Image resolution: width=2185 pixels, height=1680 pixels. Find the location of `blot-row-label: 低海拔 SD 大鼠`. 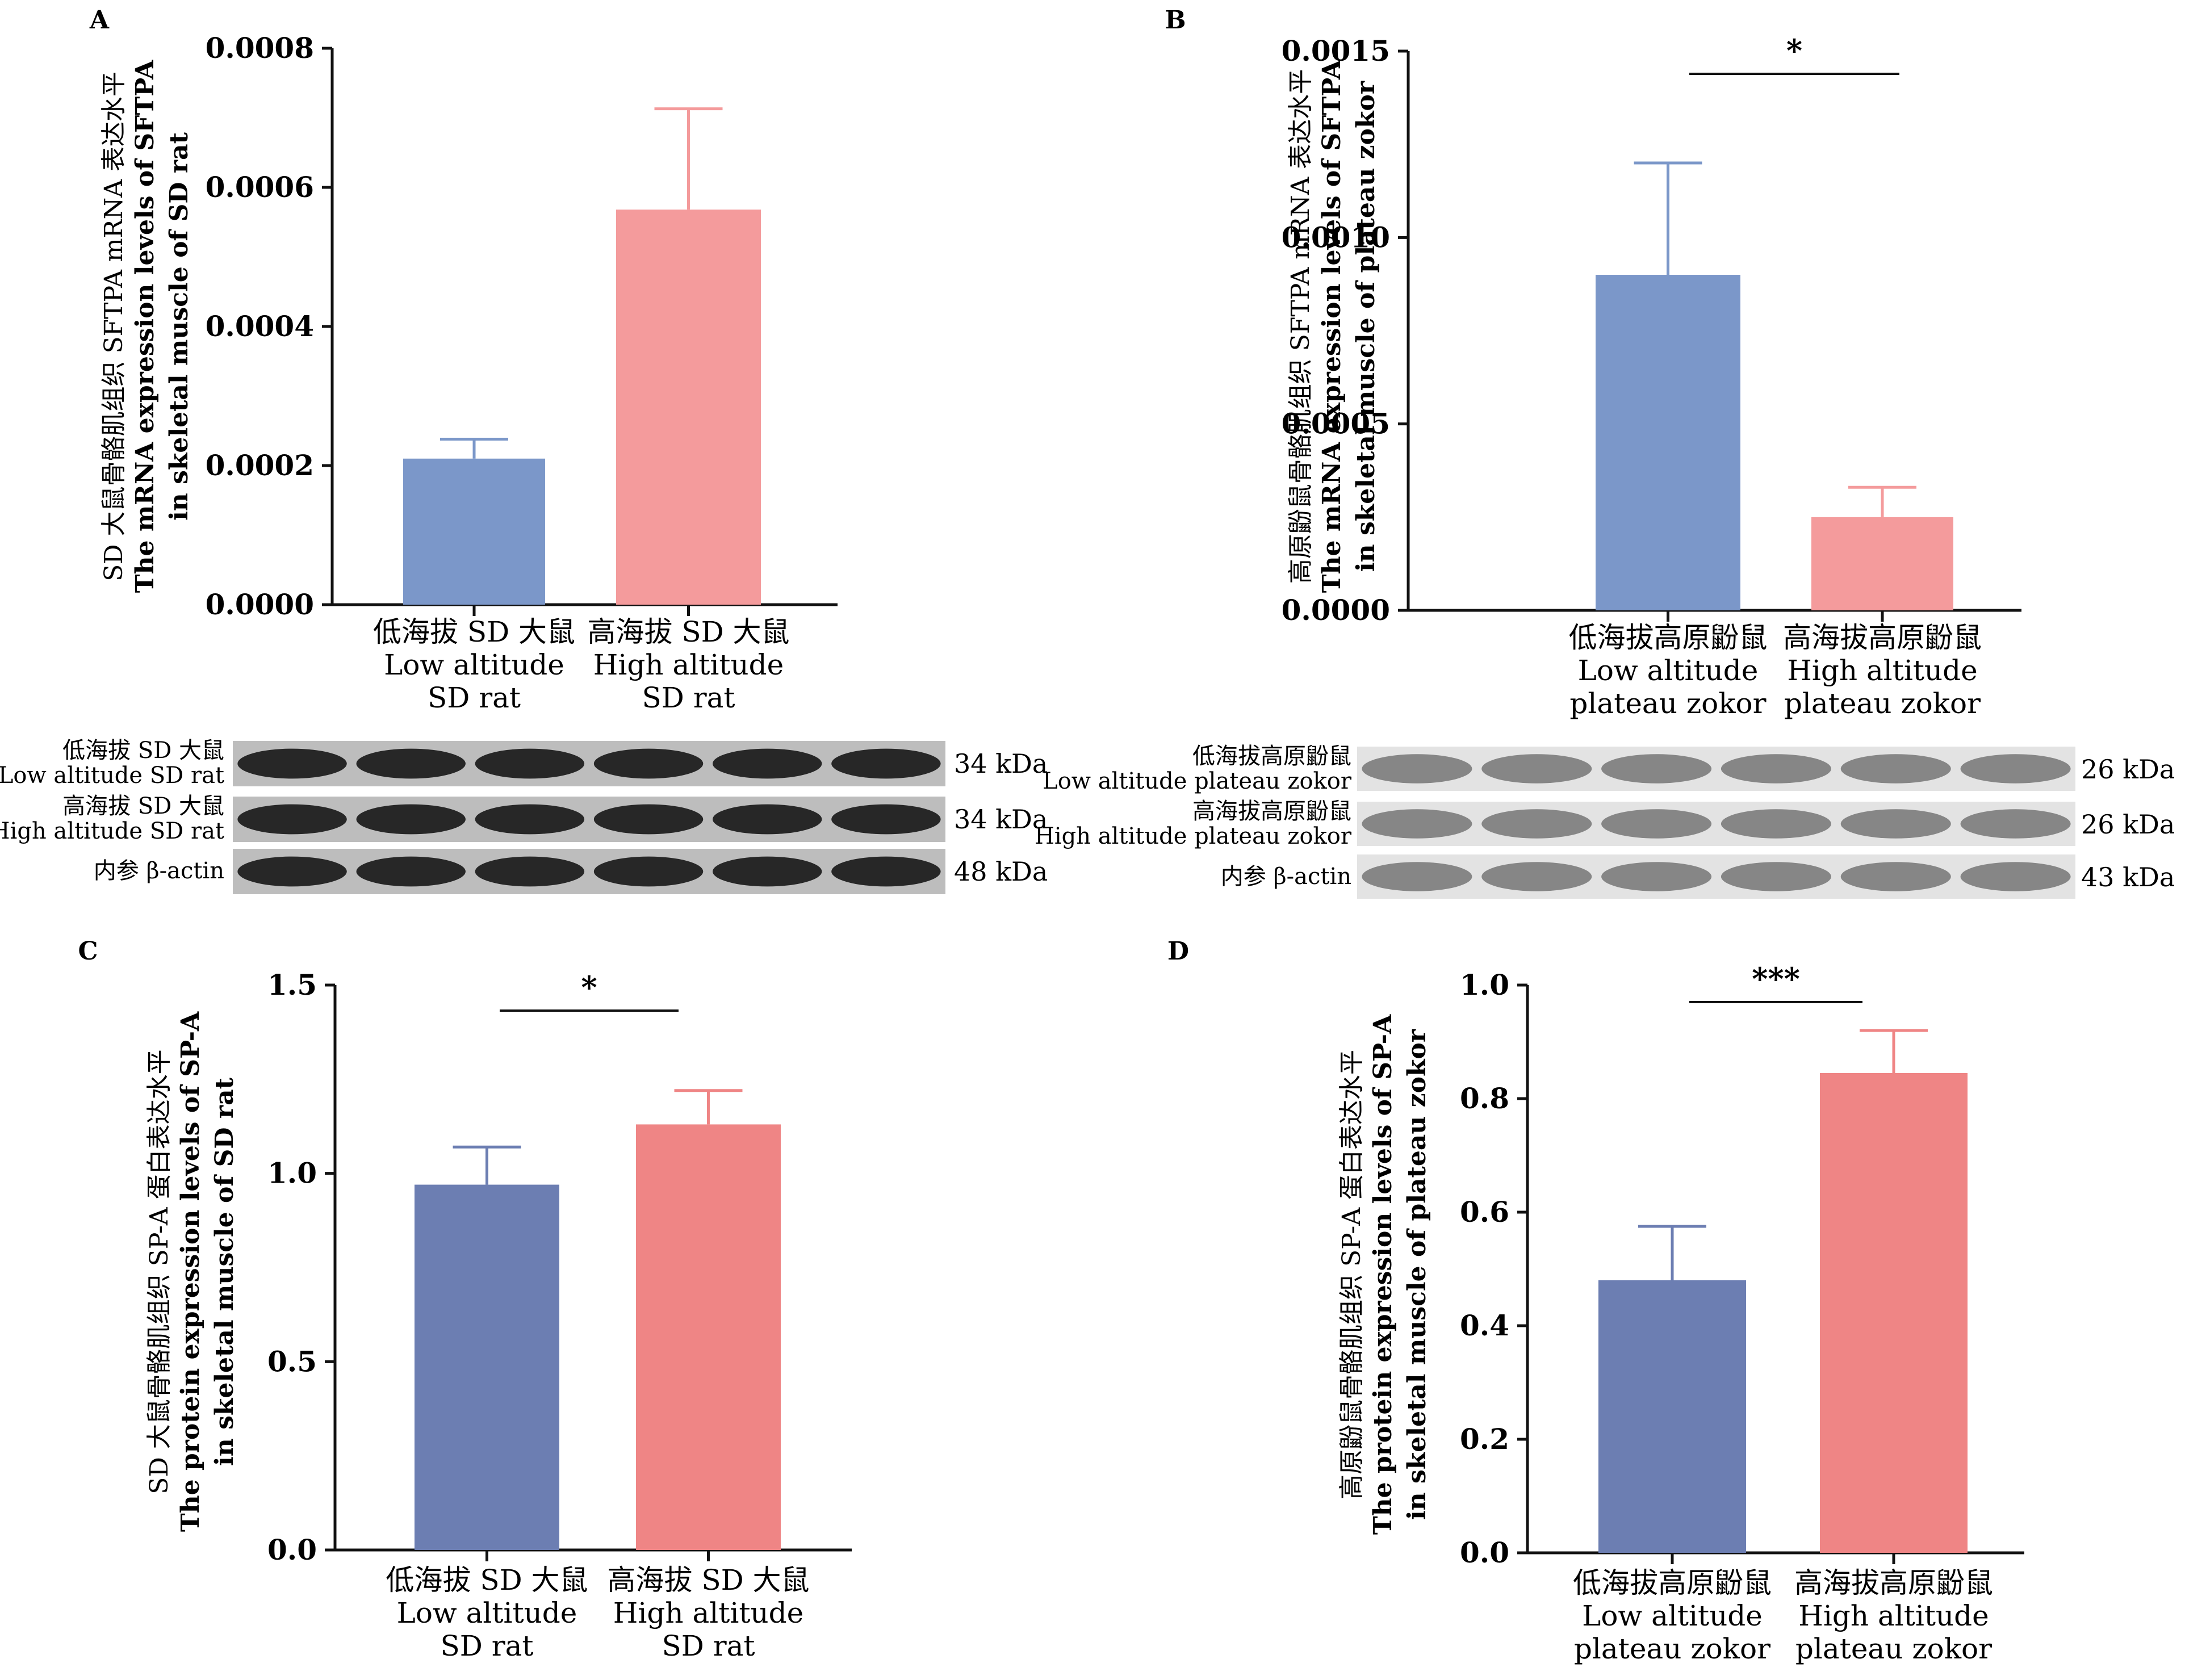

blot-row-label: 低海拔 SD 大鼠 is located at coordinates (143, 751).